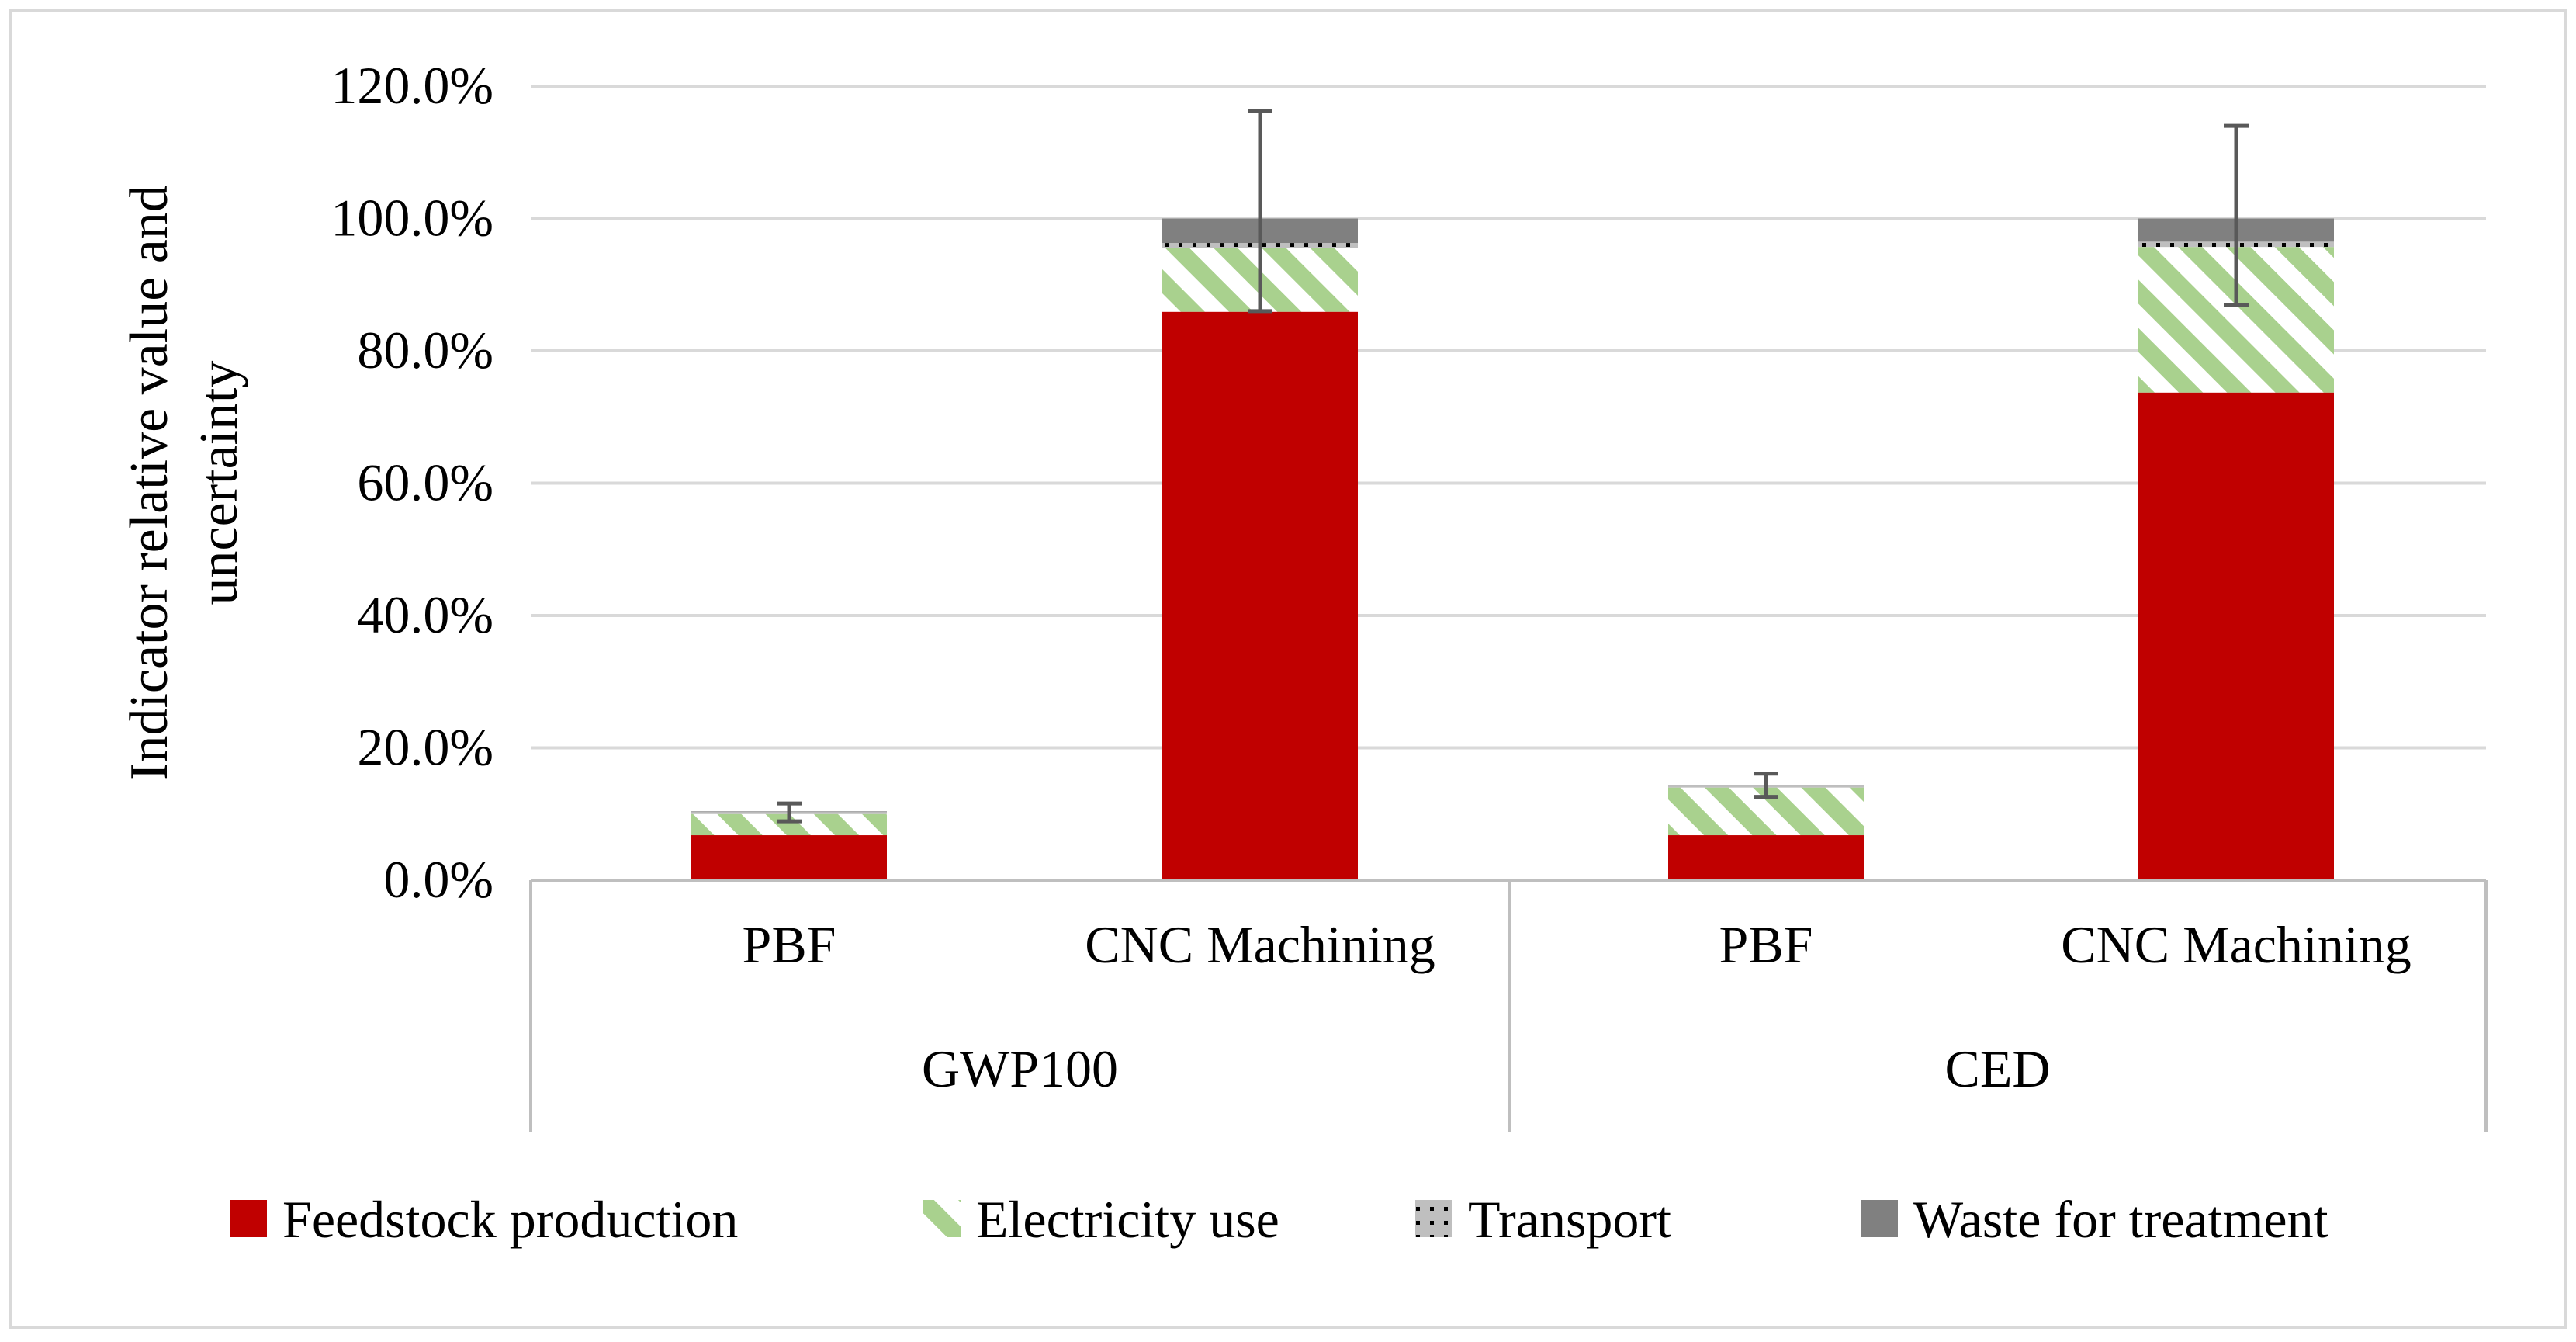 The width and height of the screenshot is (2576, 1342). I want to click on y-tick-label: 100.0%, so click(412, 219).